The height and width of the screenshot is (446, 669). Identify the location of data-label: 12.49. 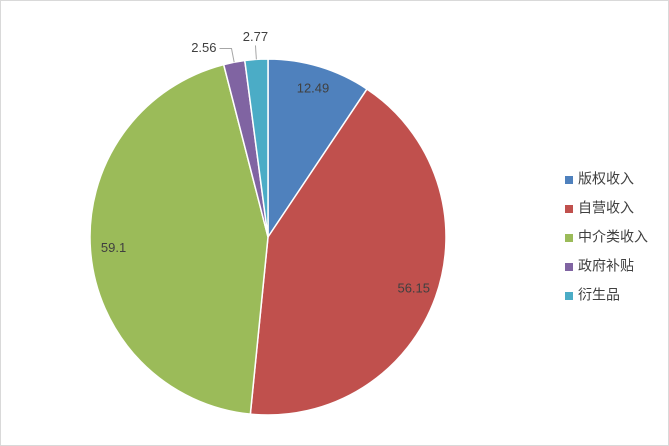
(313, 87).